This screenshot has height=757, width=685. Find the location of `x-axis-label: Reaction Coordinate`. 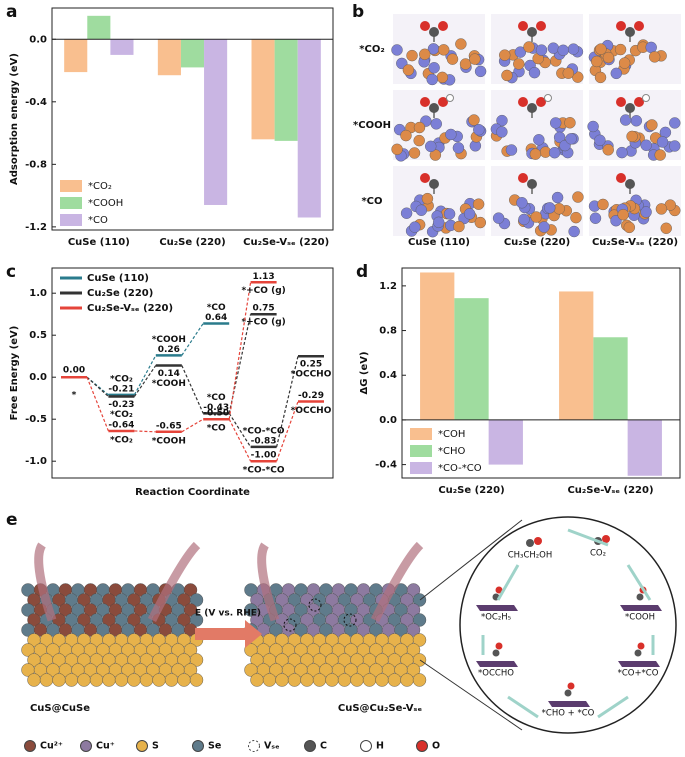

x-axis-label: Reaction Coordinate is located at coordinates (192, 492).